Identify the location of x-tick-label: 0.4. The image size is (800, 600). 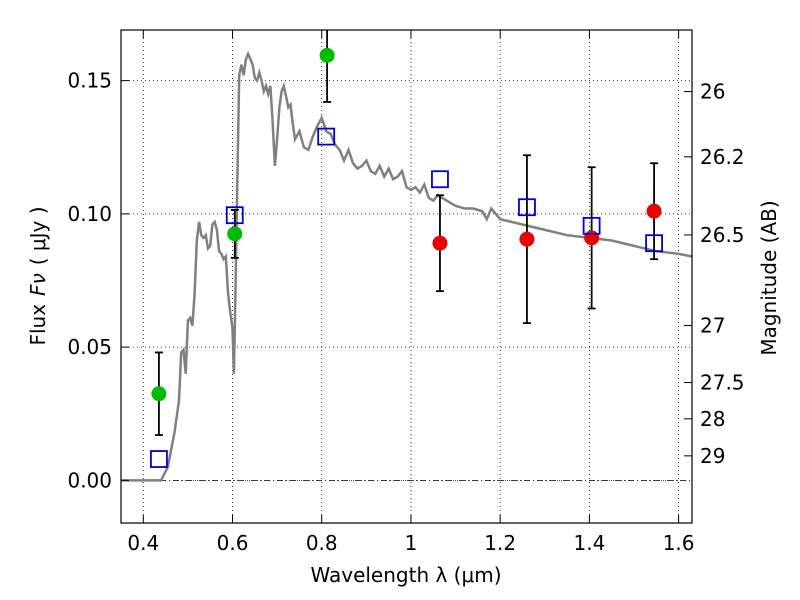
(143, 543).